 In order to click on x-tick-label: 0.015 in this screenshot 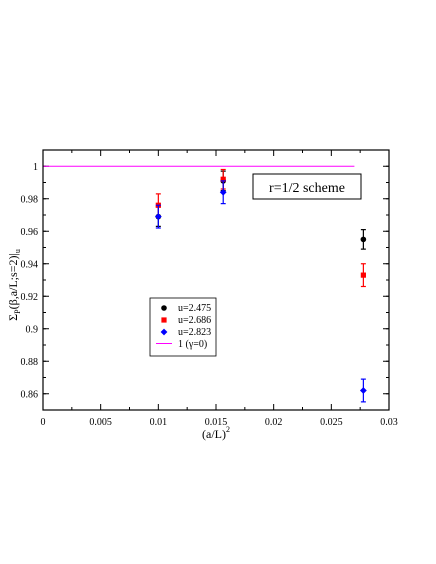, I will do `click(216, 422)`.